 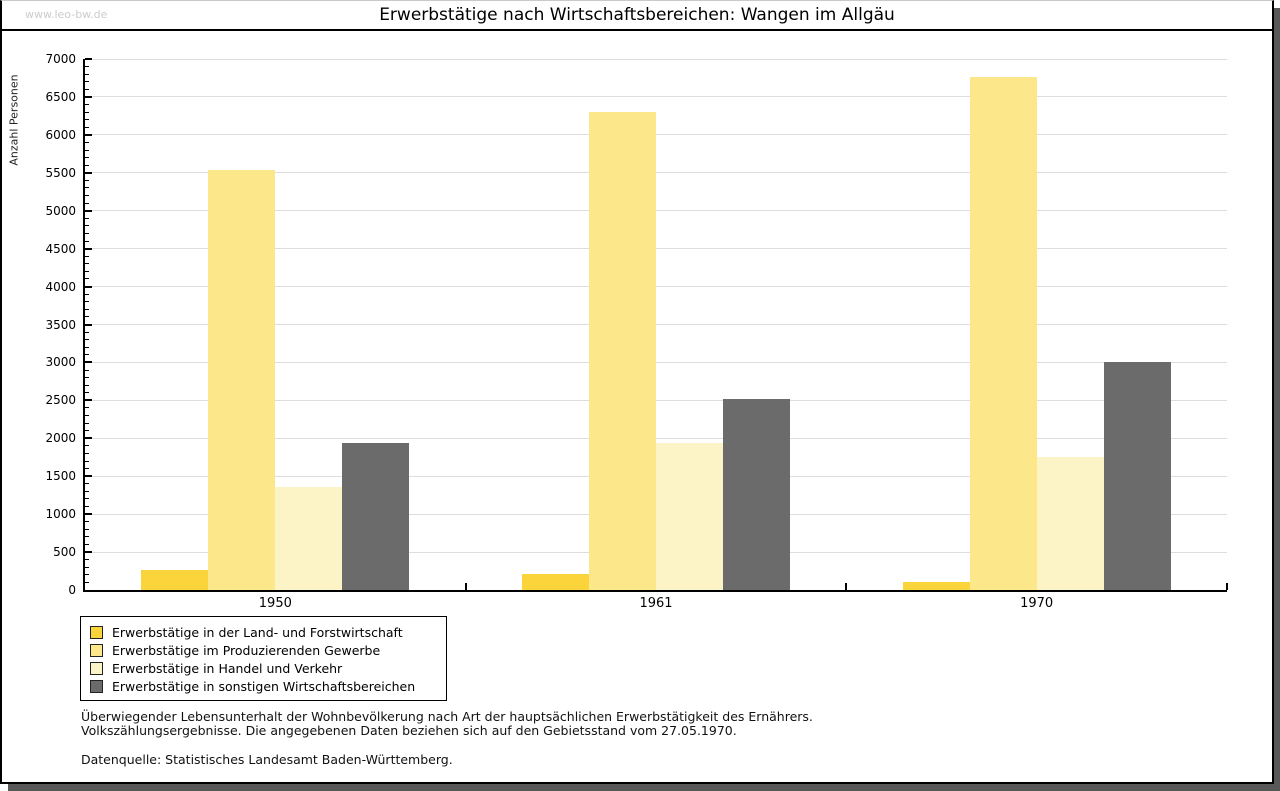 I want to click on y-tick-label: 1500, so click(x=60, y=476).